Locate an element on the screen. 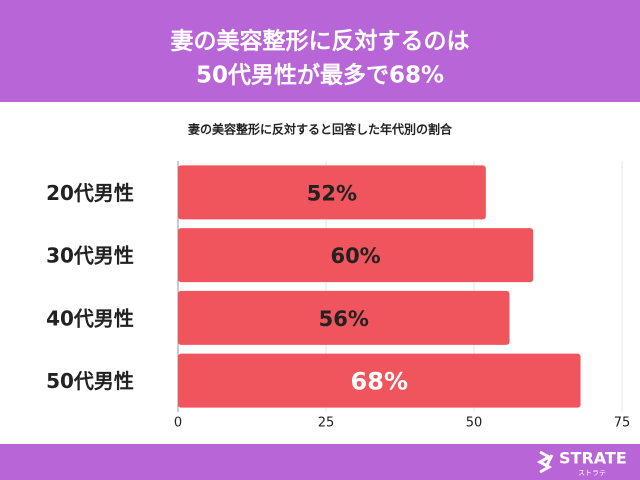 The width and height of the screenshot is (640, 480). y-tick-label: 50代男性 is located at coordinates (90, 381).